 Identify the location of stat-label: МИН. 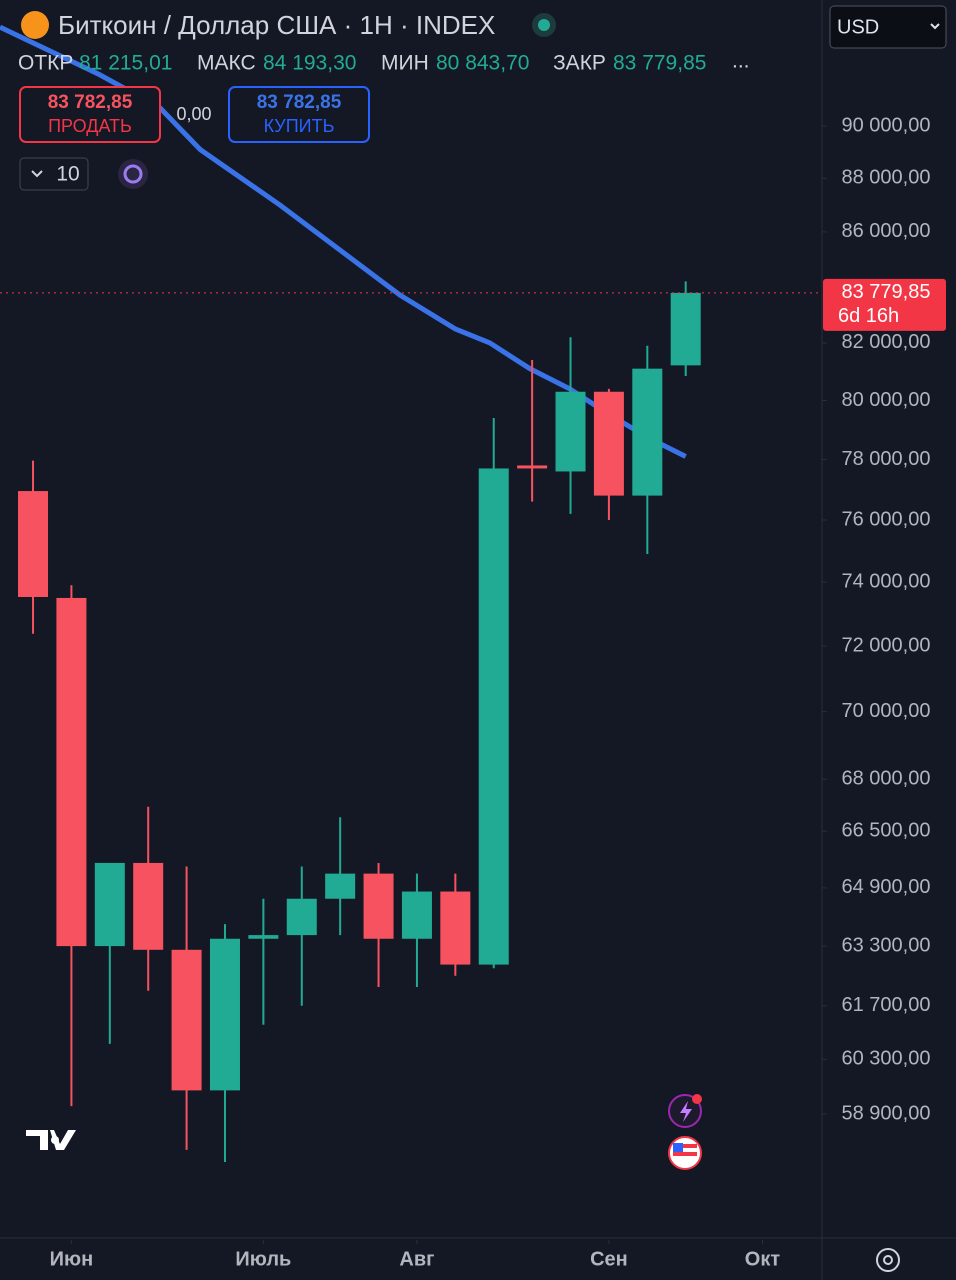
(405, 63).